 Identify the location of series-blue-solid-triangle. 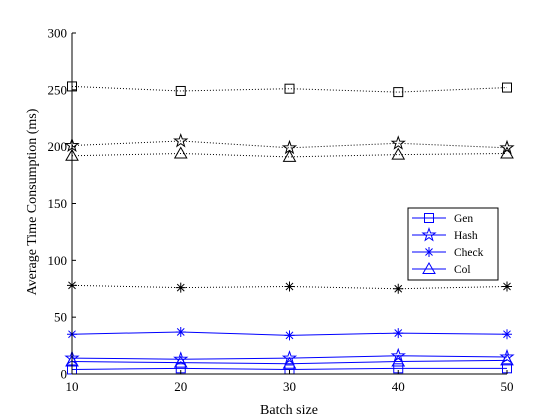
(289, 361).